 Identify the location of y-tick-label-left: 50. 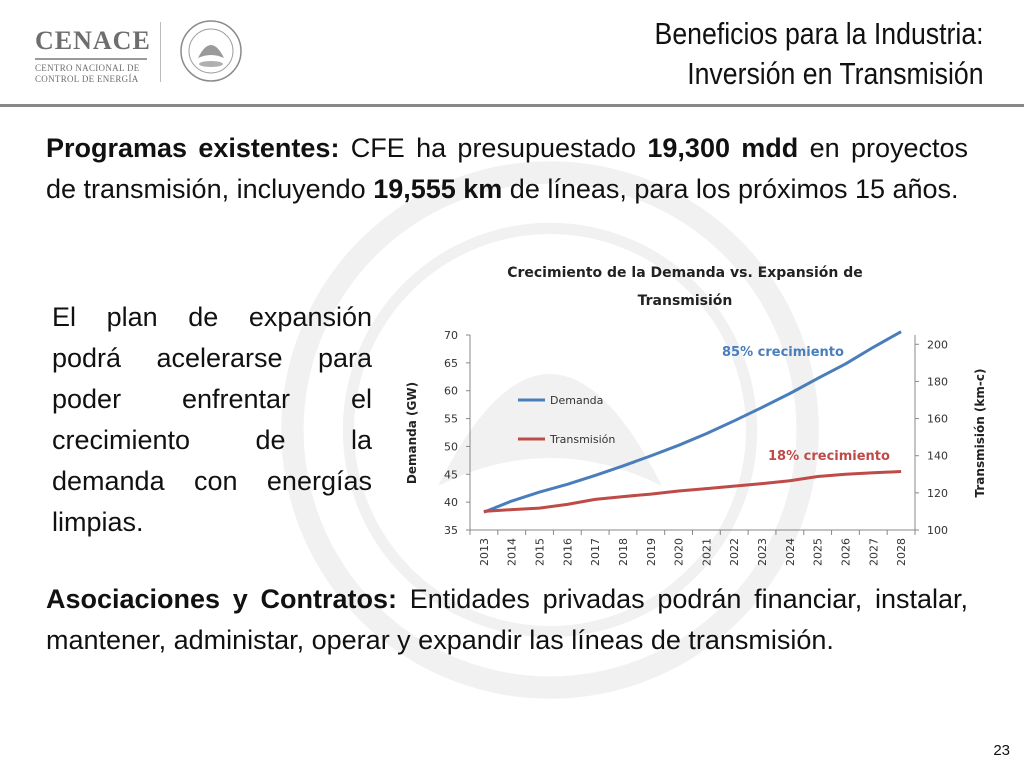
(451, 446).